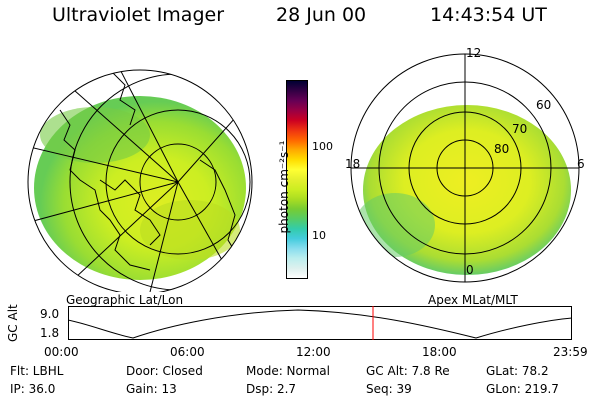  What do you see at coordinates (37, 371) in the screenshot?
I see `filter-info: Flt: LBHL` at bounding box center [37, 371].